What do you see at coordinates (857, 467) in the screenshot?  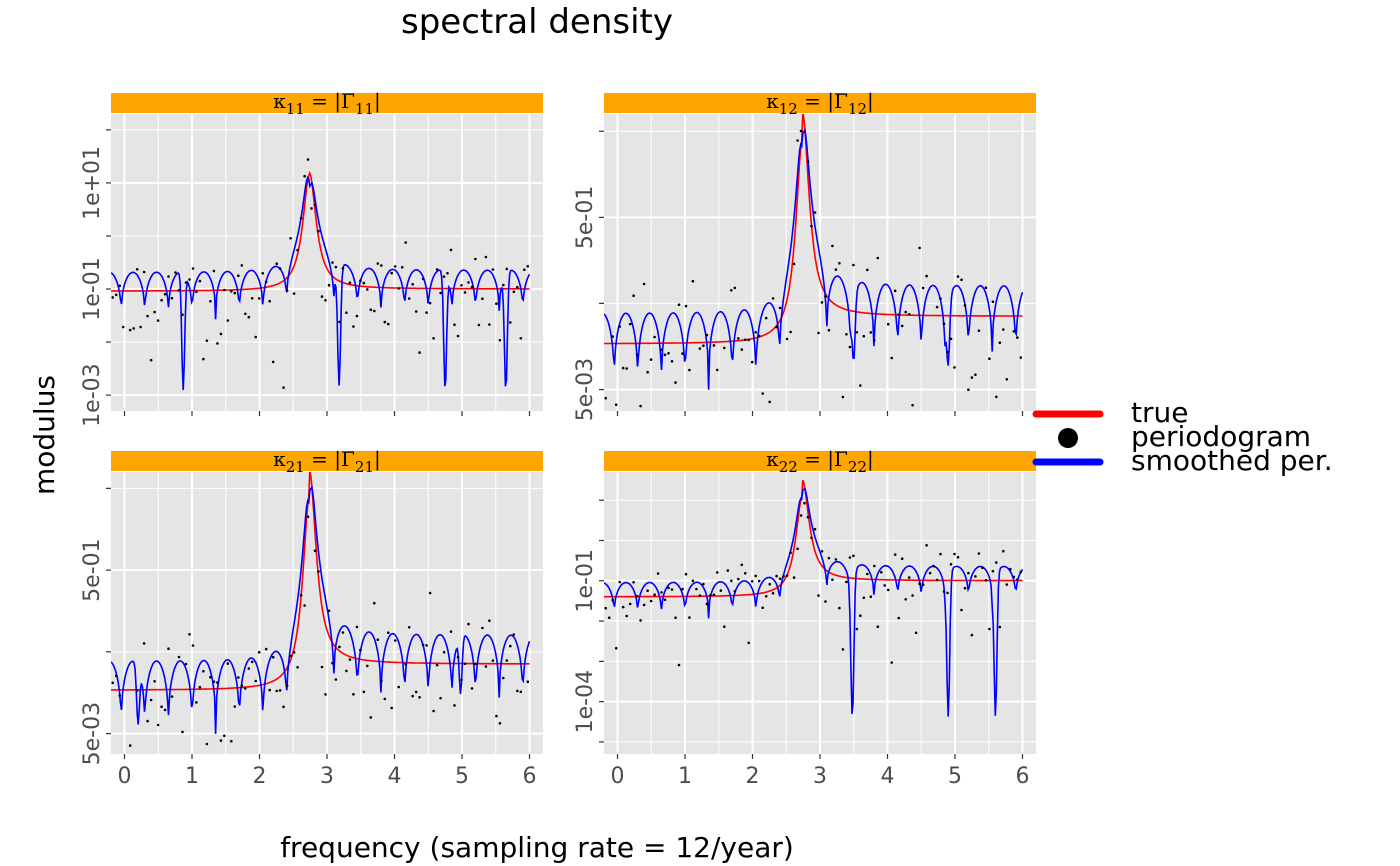 I see `strip-gamma-subscript: 22` at bounding box center [857, 467].